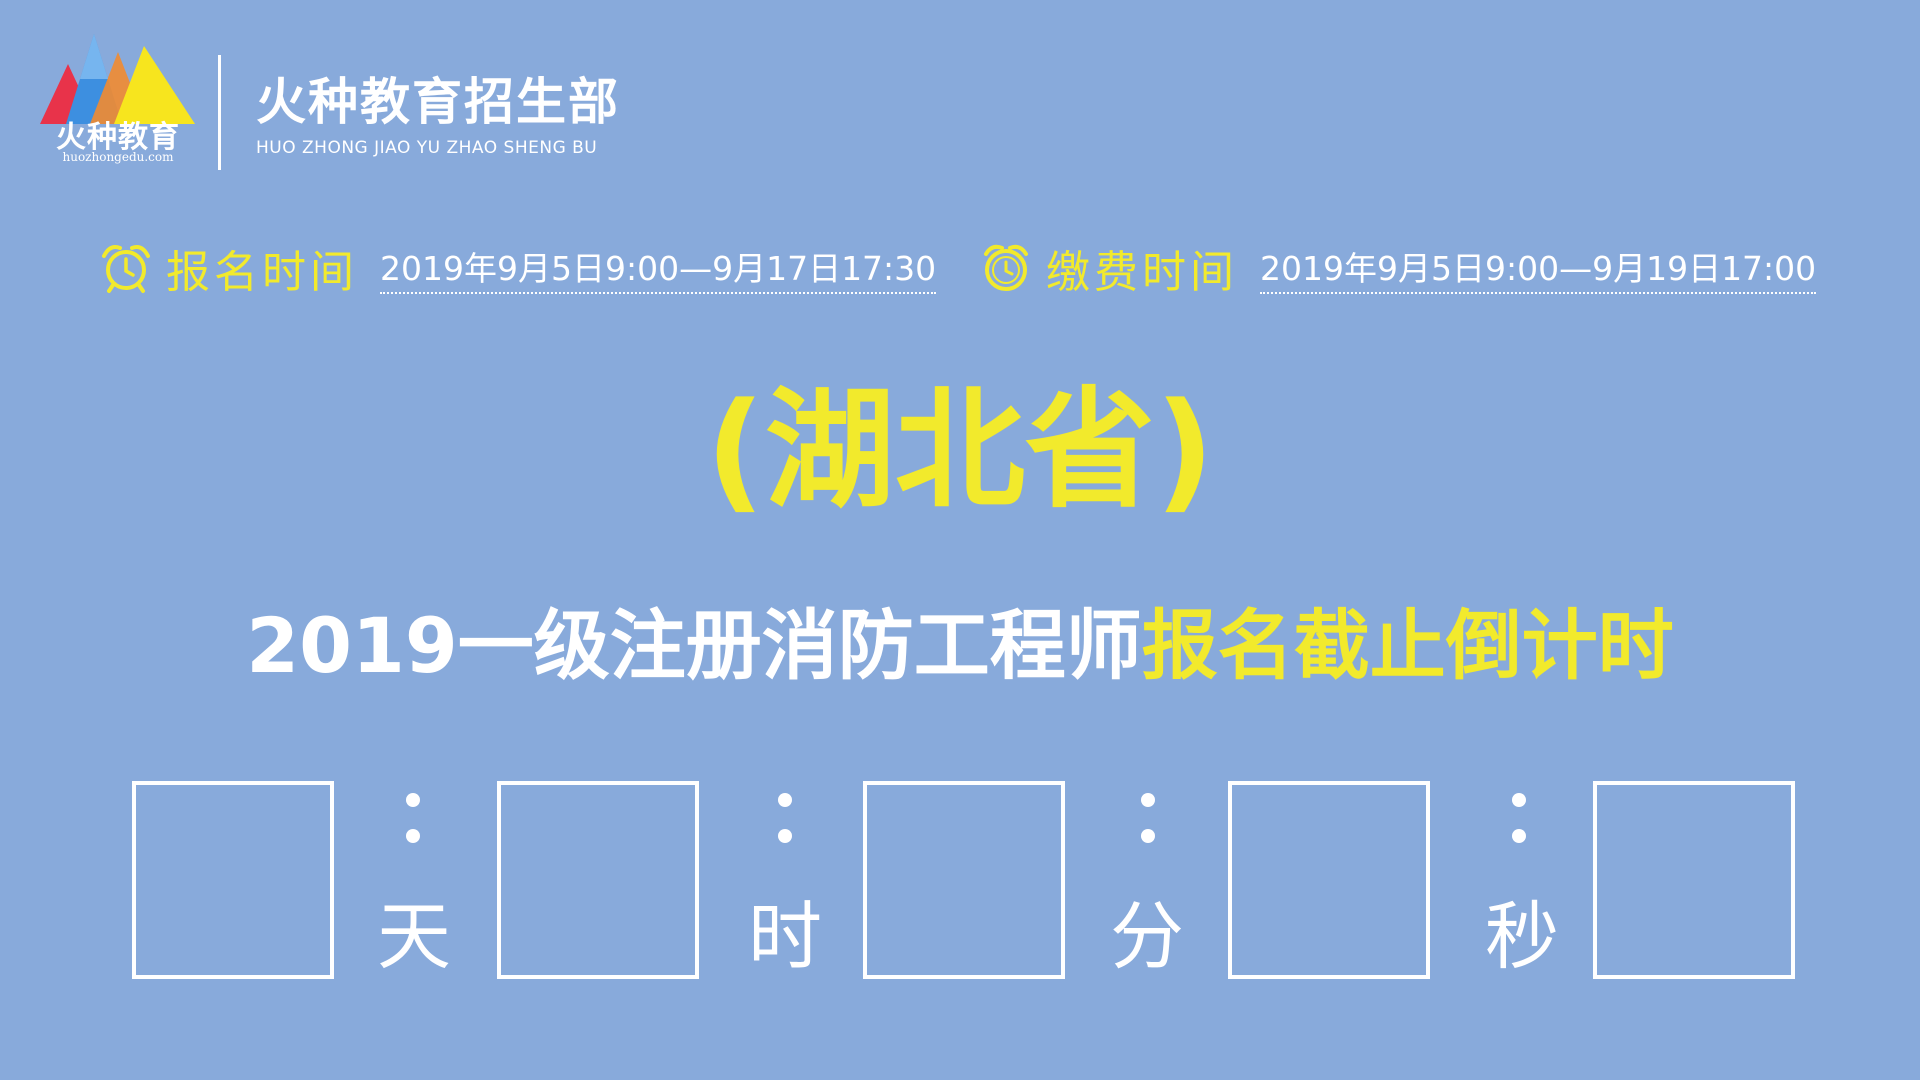 The image size is (1920, 1080). I want to click on headline-countdown-label: 报名截止倒计时, so click(1407, 645).